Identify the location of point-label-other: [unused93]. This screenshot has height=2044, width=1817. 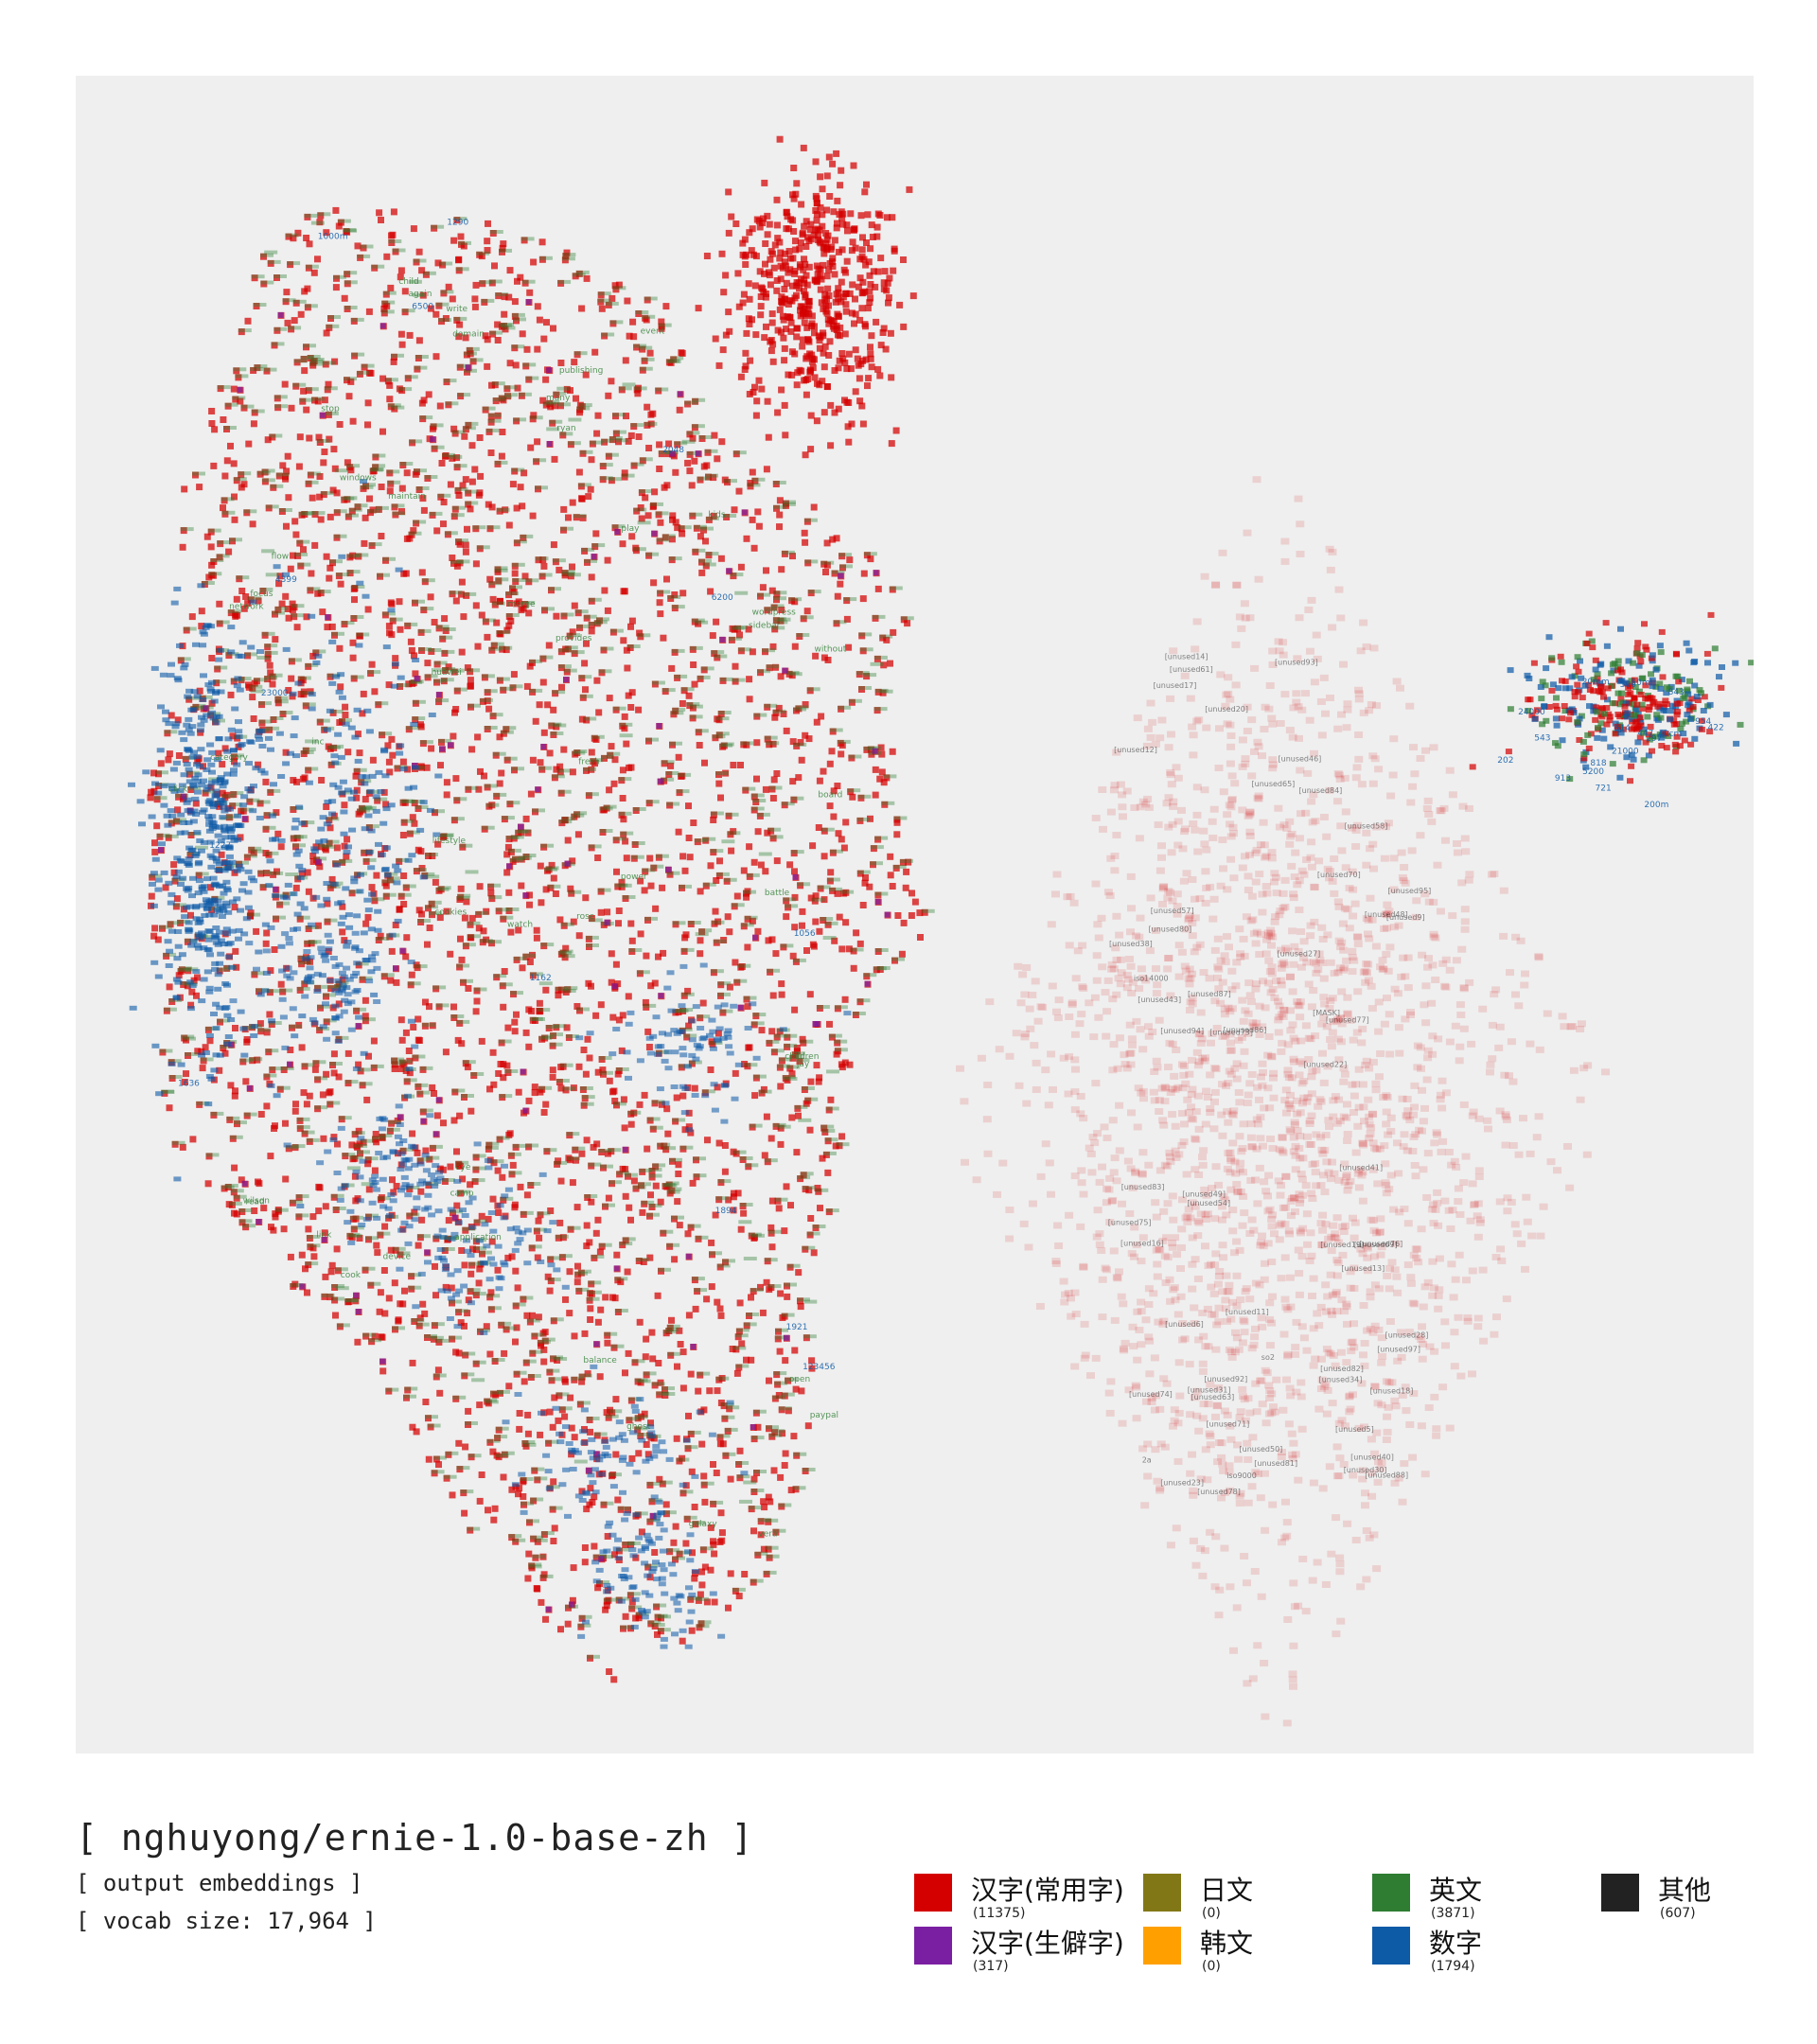
(1296, 662).